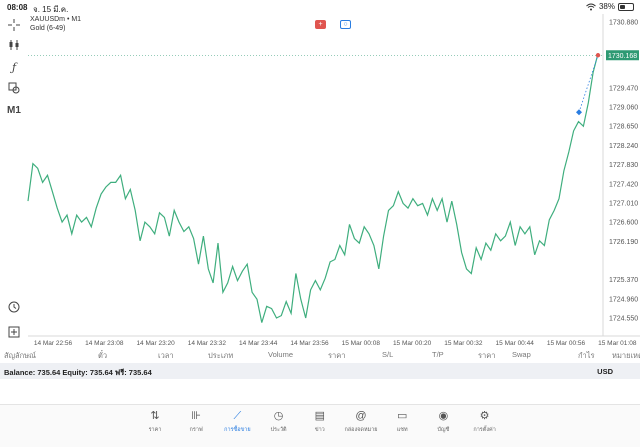 The width and height of the screenshot is (640, 447). Describe the element at coordinates (17, 7) in the screenshot. I see `status-time: 08:08` at that location.